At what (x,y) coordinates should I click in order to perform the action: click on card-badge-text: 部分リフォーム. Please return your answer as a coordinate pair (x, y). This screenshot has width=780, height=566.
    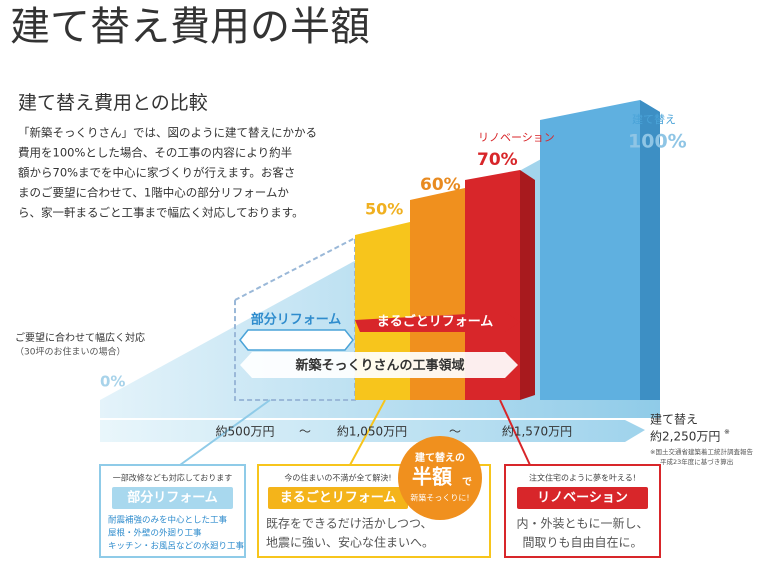
    Looking at the image, I should click on (172, 498).